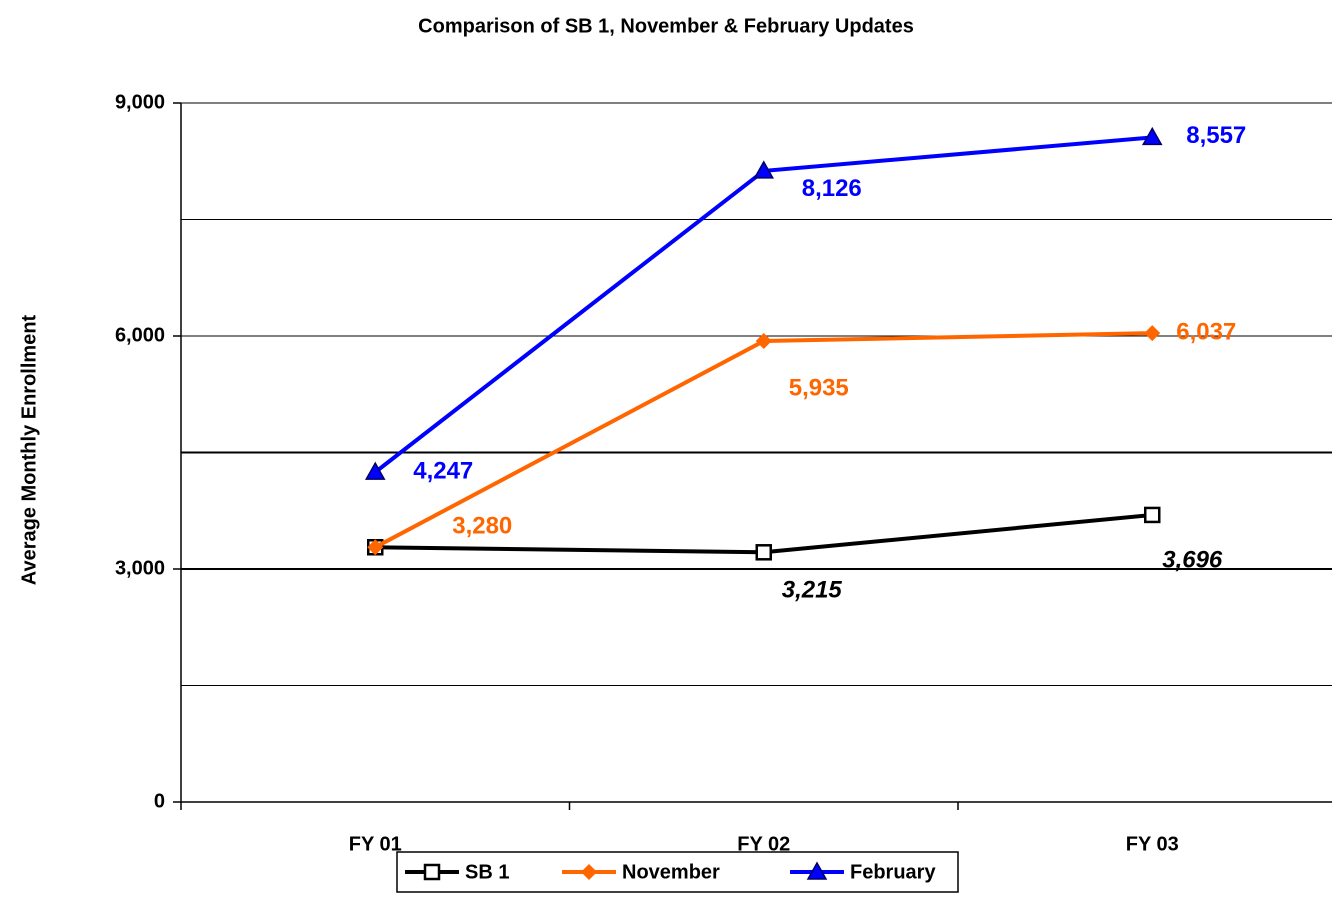  I want to click on y-tick-label: 9,000, so click(140, 102).